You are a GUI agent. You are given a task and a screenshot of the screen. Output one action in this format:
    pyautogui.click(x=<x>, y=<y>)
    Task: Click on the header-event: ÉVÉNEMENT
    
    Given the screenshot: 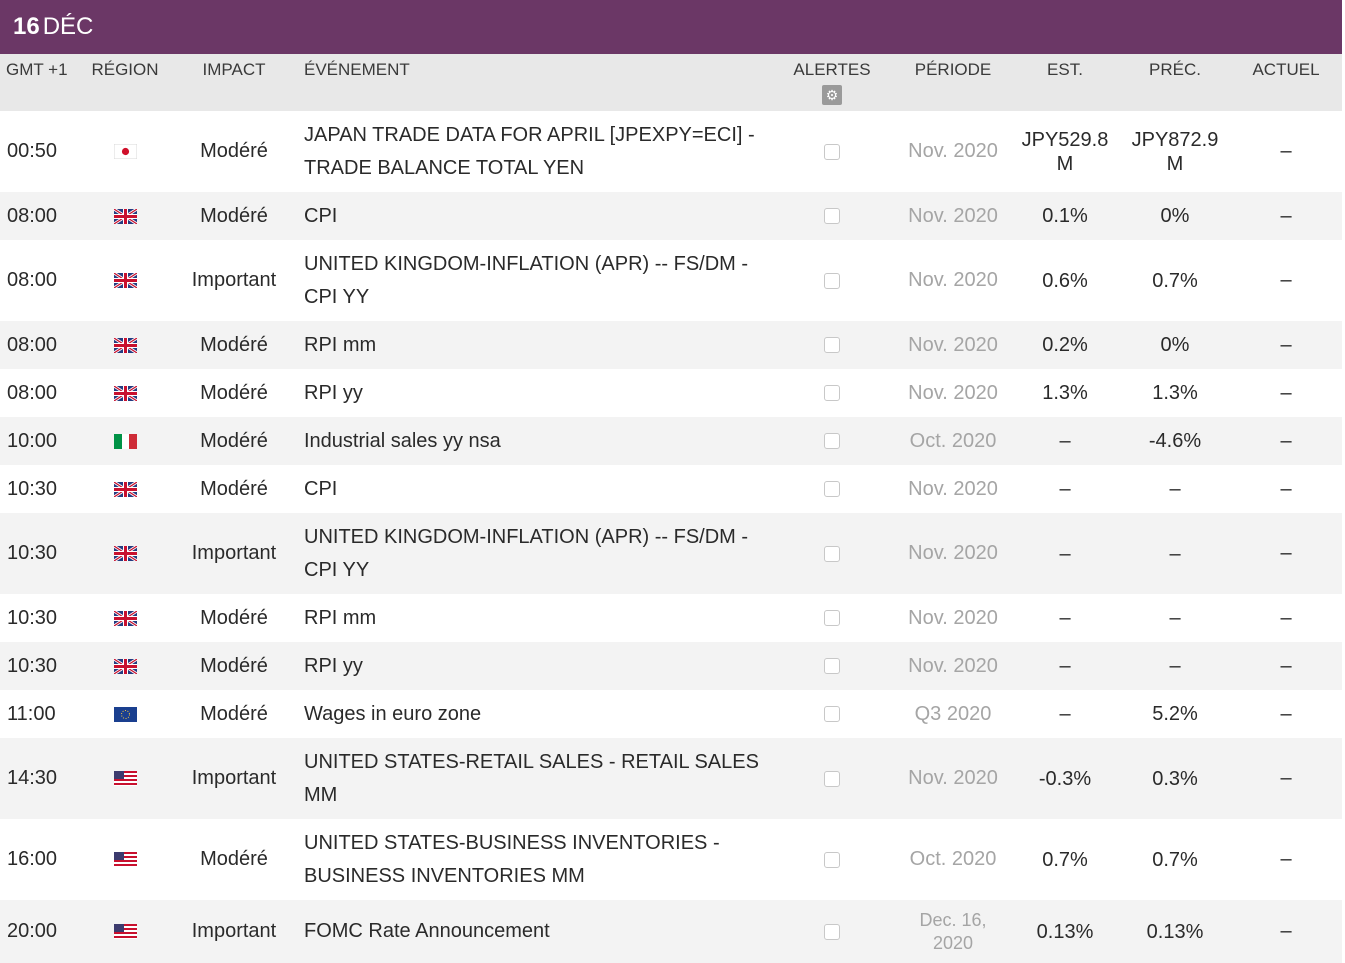 What is the action you would take?
    pyautogui.click(x=357, y=69)
    